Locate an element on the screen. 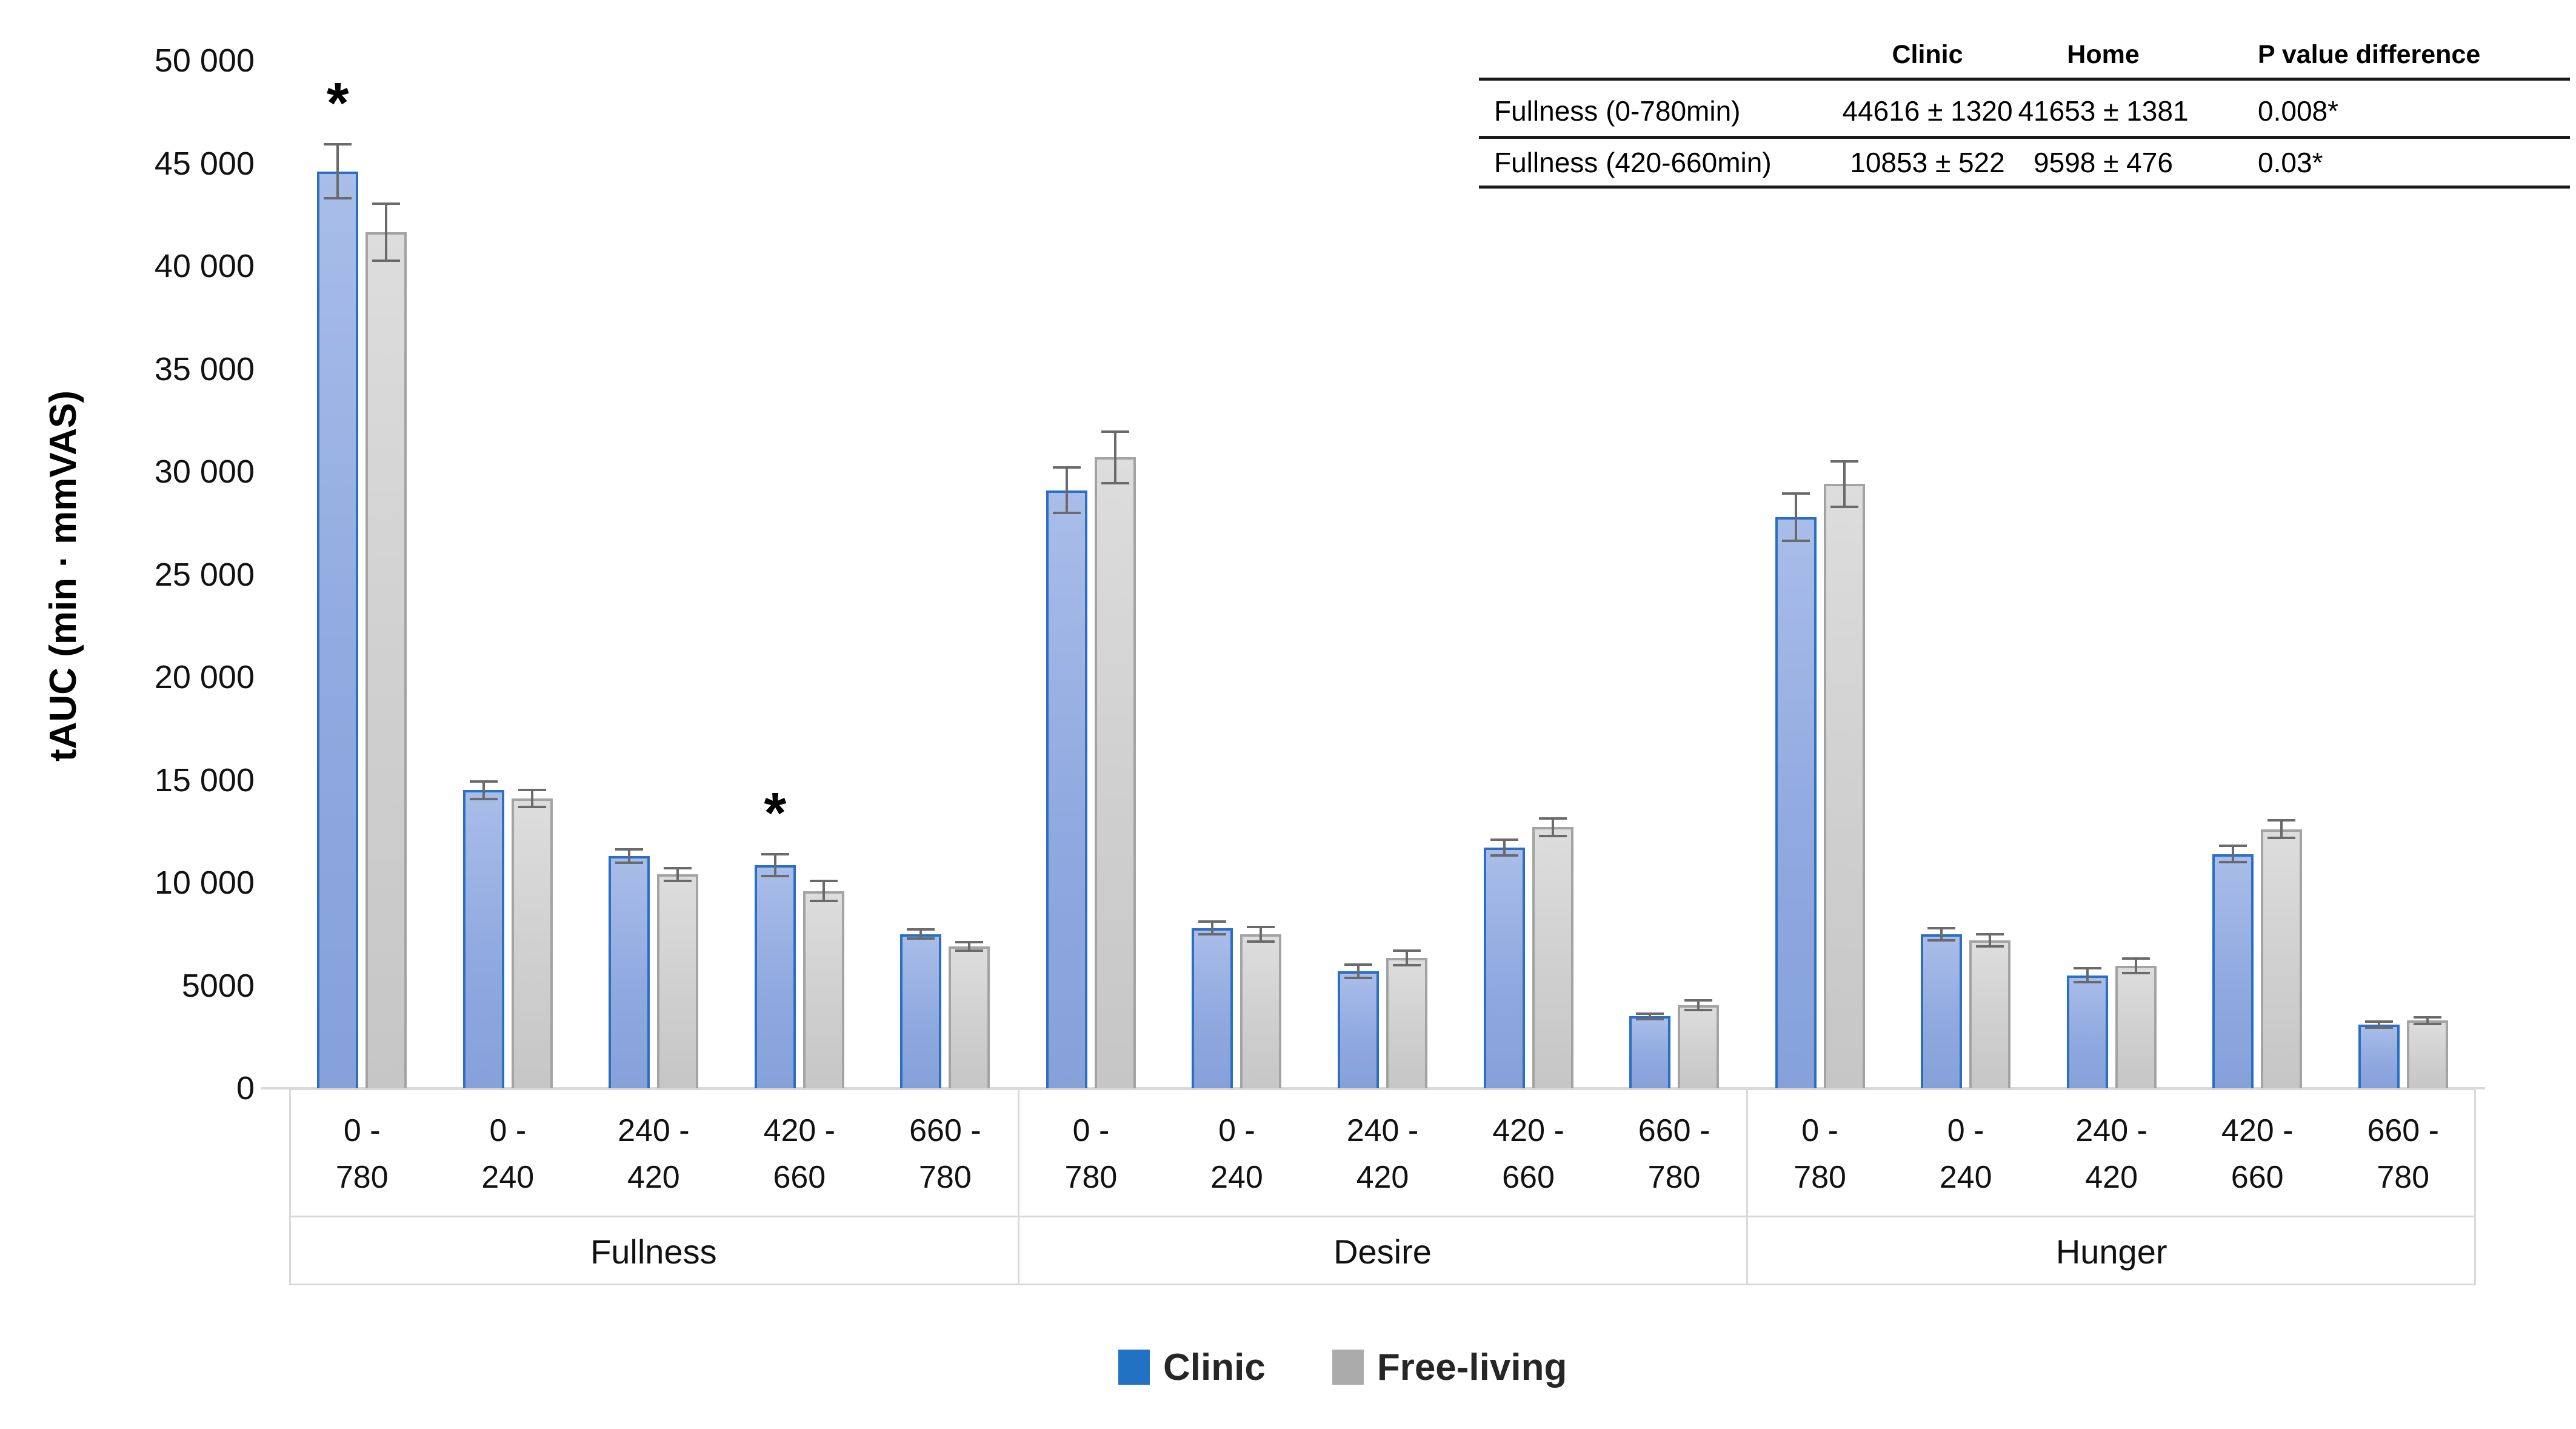 The height and width of the screenshot is (1429, 2576). legend-item-free-living: Free-living is located at coordinates (1449, 1368).